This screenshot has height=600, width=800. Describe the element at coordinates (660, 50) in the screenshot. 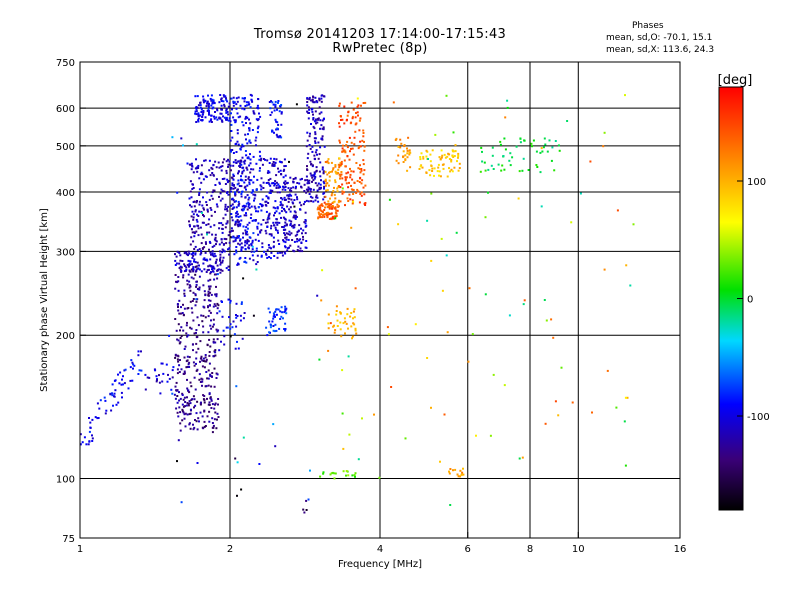

I see `phase-stats-x: mean, sd,X: 113.6, 24.3` at that location.